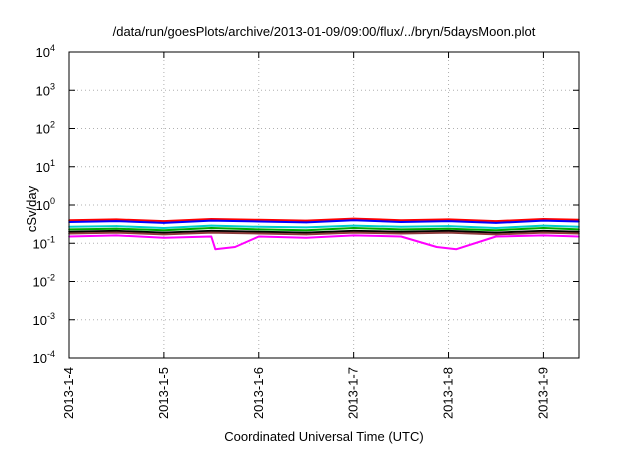 The image size is (640, 453). What do you see at coordinates (45, 128) in the screenshot?
I see `y-tick-label: 10²` at bounding box center [45, 128].